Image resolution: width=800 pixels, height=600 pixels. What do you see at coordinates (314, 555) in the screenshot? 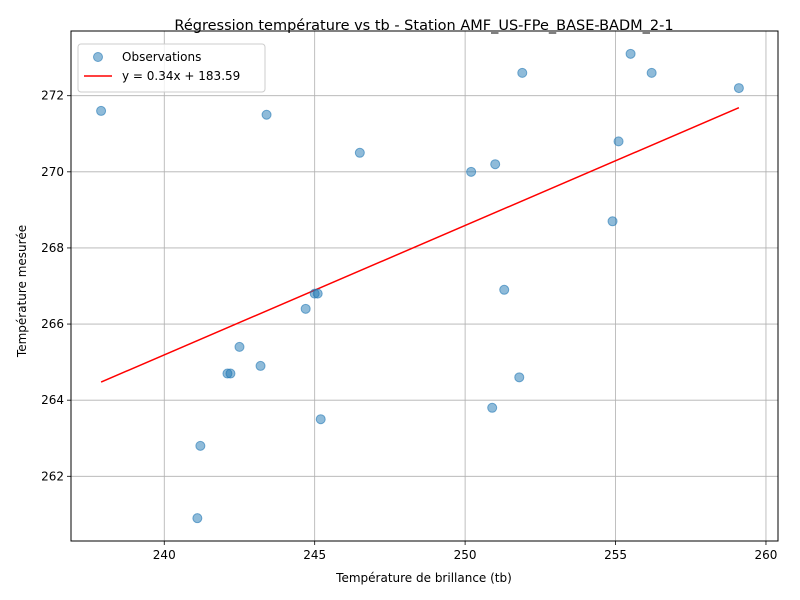
I see `x-tick-label: 245` at bounding box center [314, 555].